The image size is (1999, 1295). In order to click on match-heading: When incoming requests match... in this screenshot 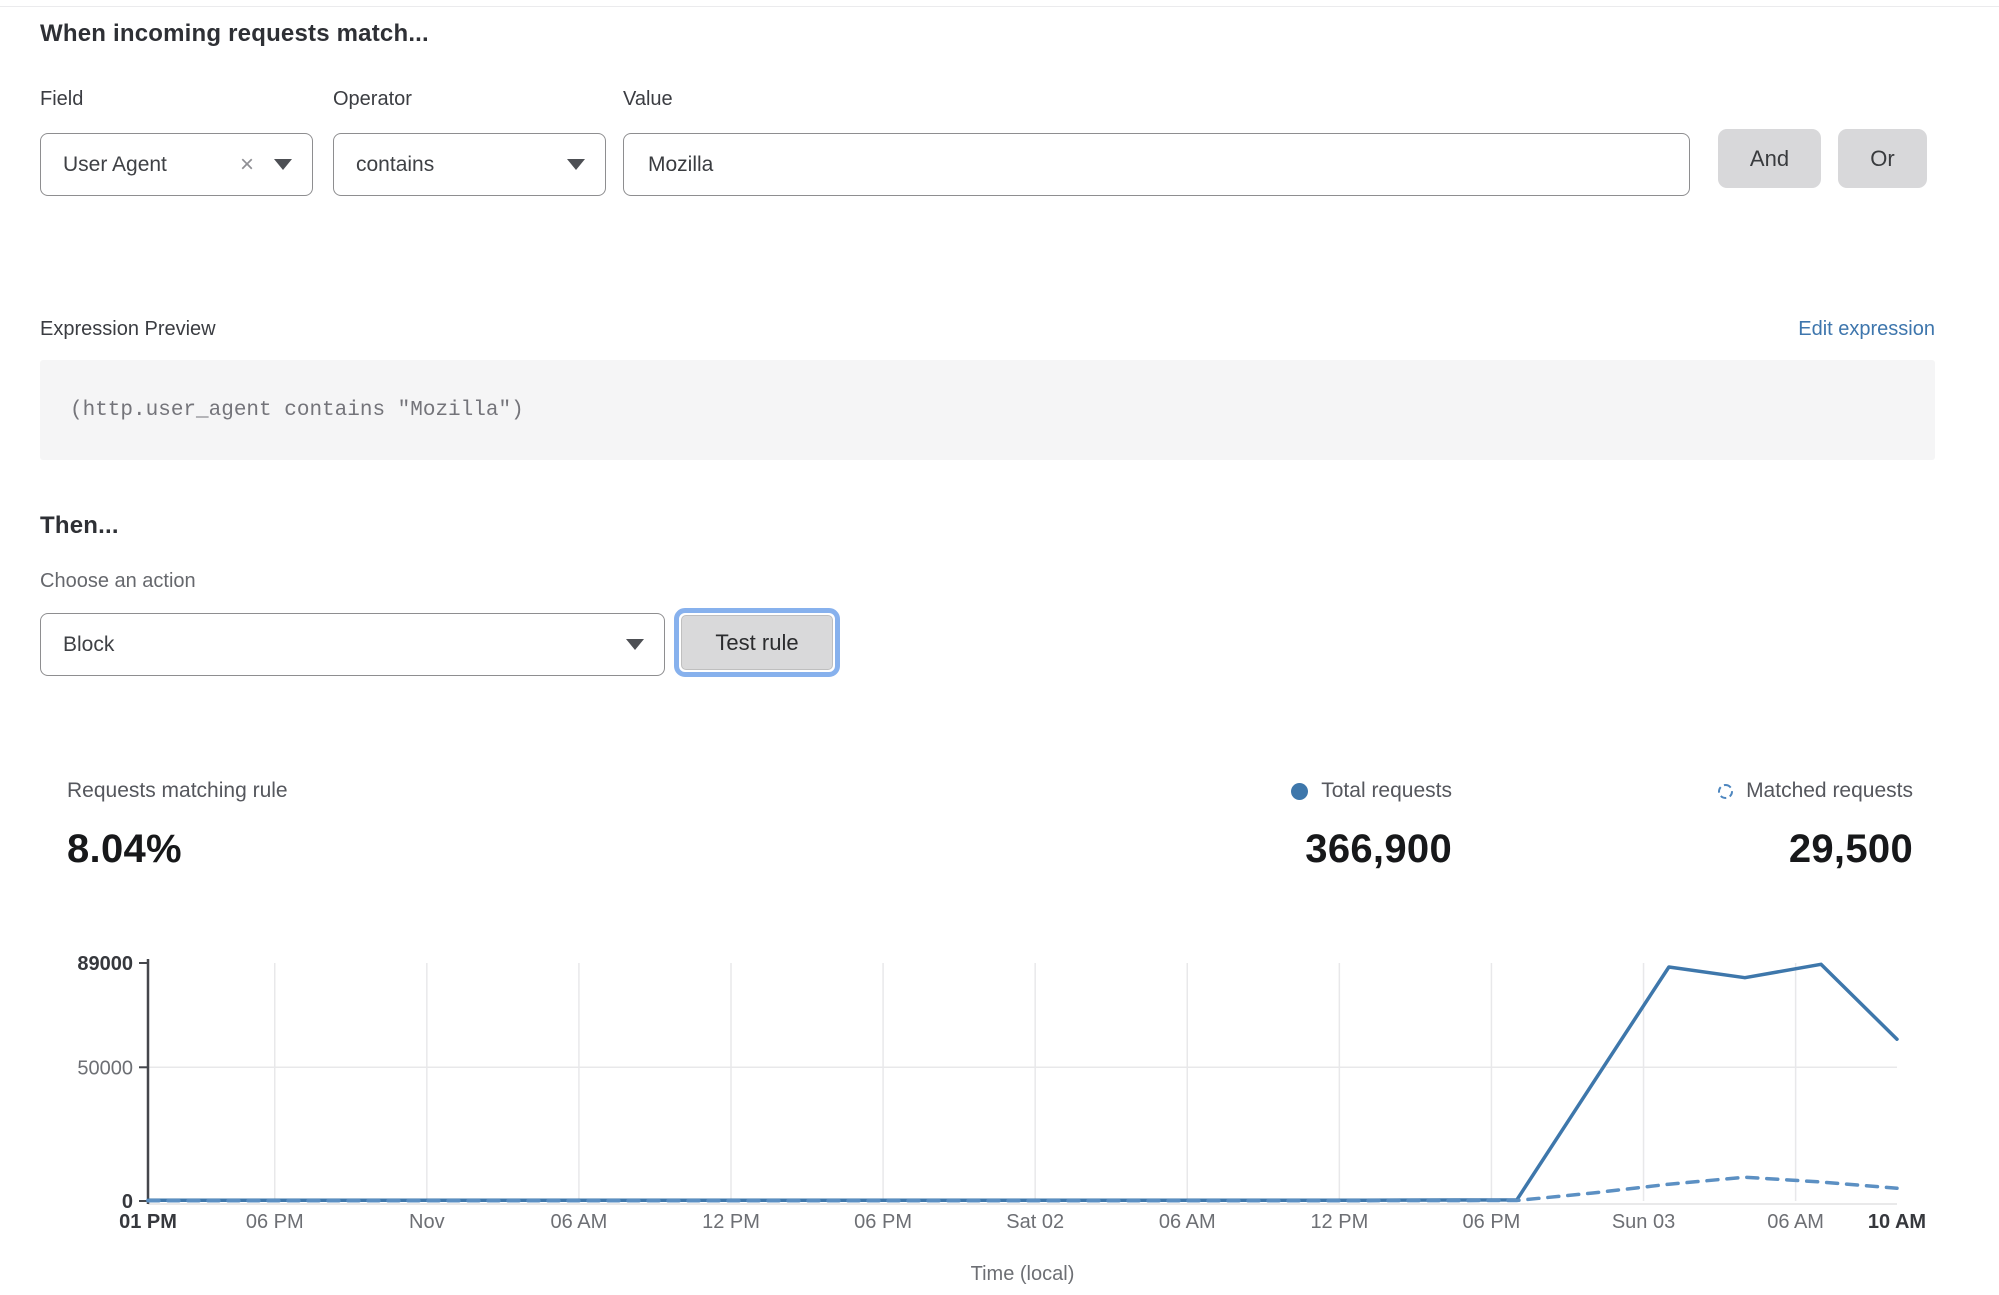, I will do `click(234, 33)`.